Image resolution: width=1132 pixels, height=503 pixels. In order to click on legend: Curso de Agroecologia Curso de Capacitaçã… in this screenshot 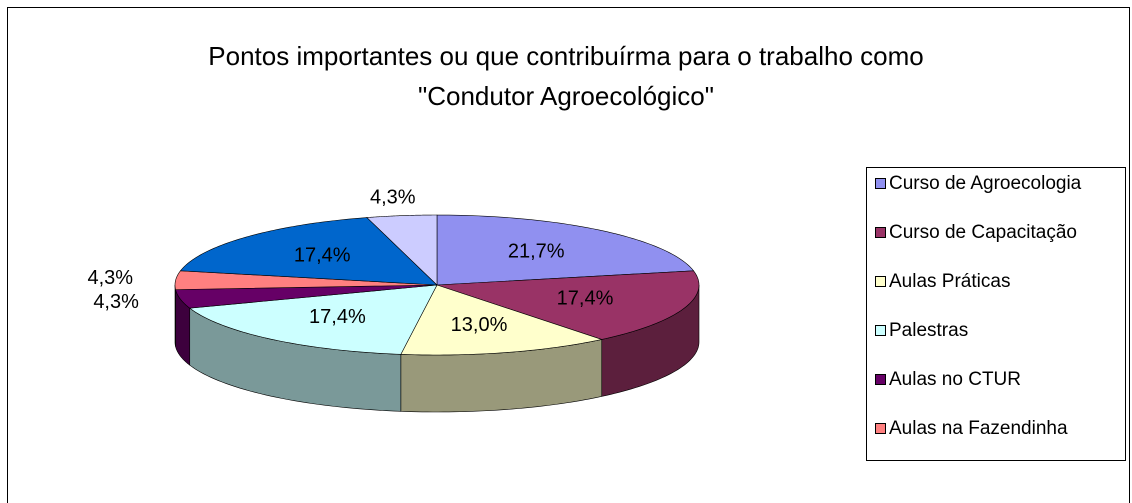, I will do `click(996, 314)`.